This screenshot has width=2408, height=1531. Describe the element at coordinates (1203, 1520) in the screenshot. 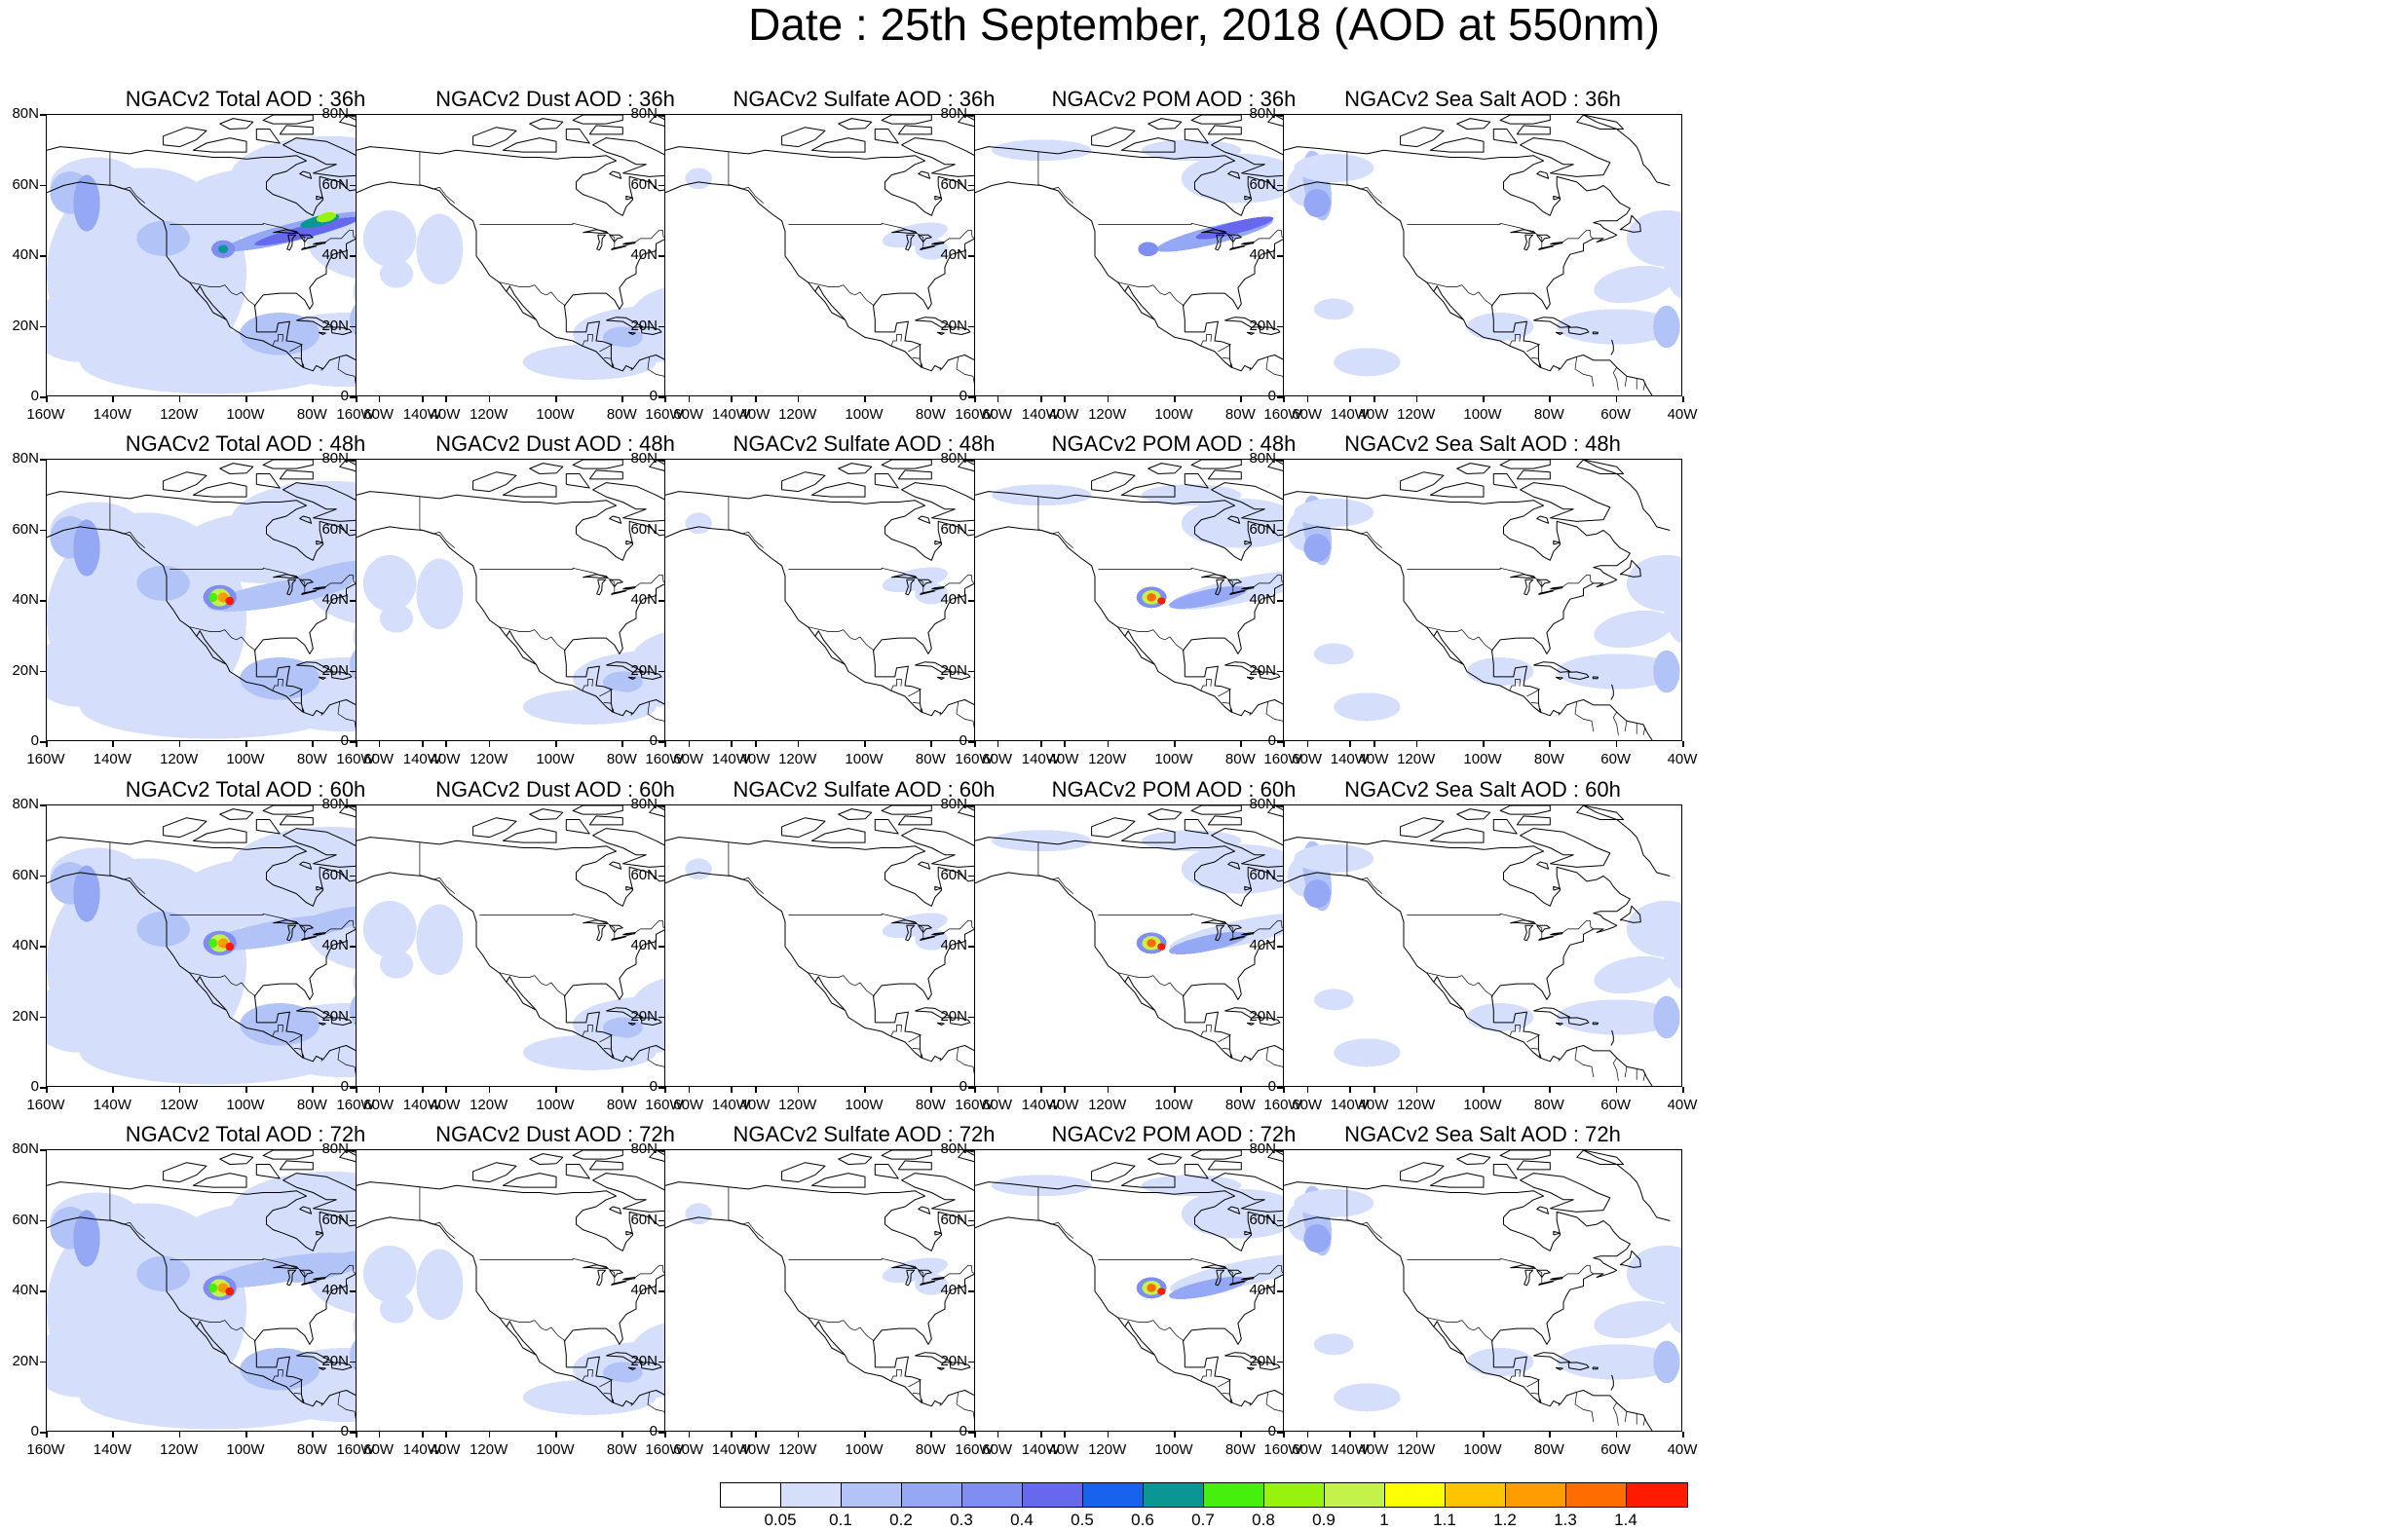

I see `colorbar-label: 0.7` at that location.